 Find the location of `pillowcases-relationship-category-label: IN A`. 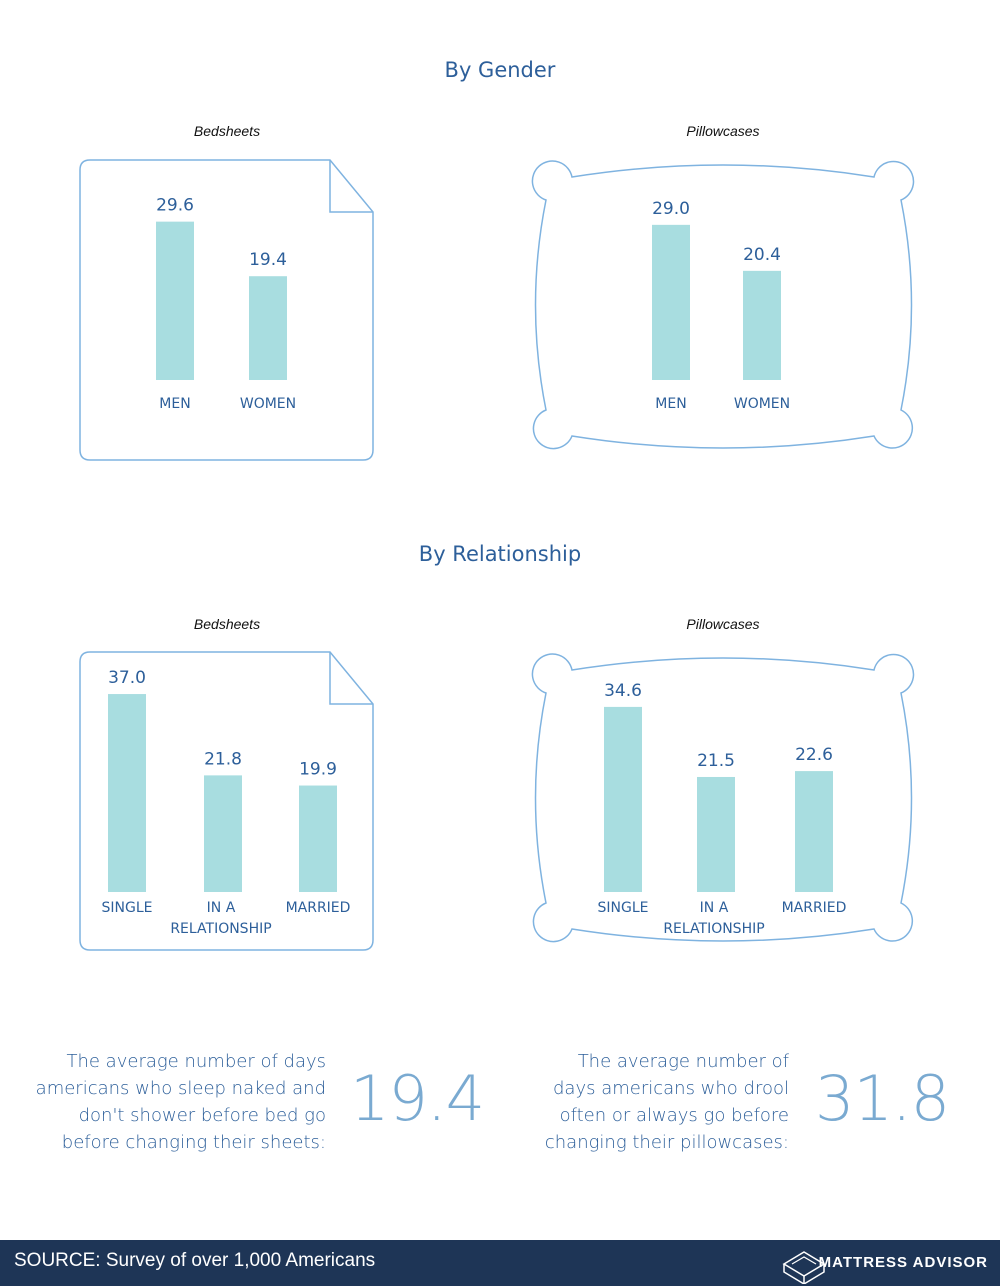

pillowcases-relationship-category-label: IN A is located at coordinates (714, 908).